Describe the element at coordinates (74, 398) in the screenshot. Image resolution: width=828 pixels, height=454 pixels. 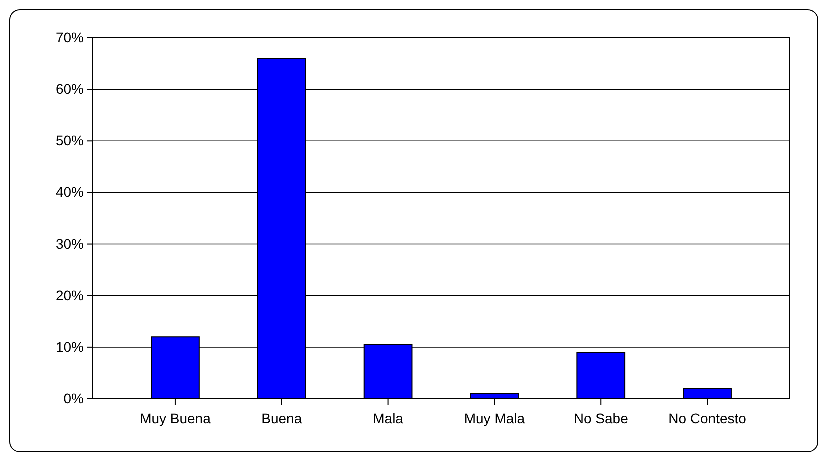
I see `y-tick-label: 0%` at that location.